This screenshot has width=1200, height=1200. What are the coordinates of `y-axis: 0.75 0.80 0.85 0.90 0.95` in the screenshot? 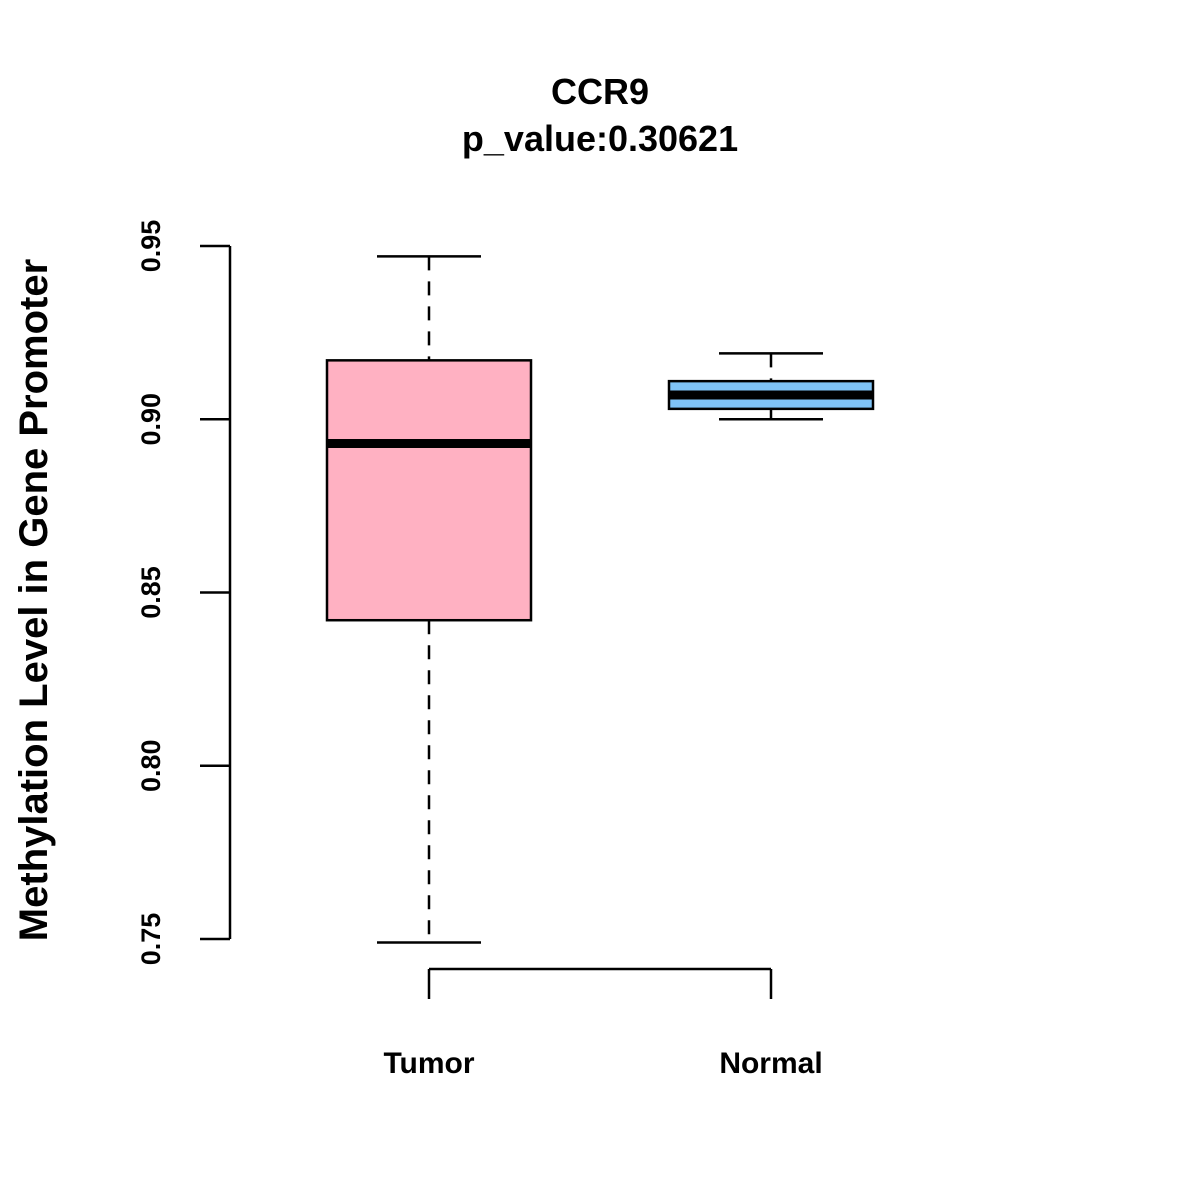 It's located at (184, 593).